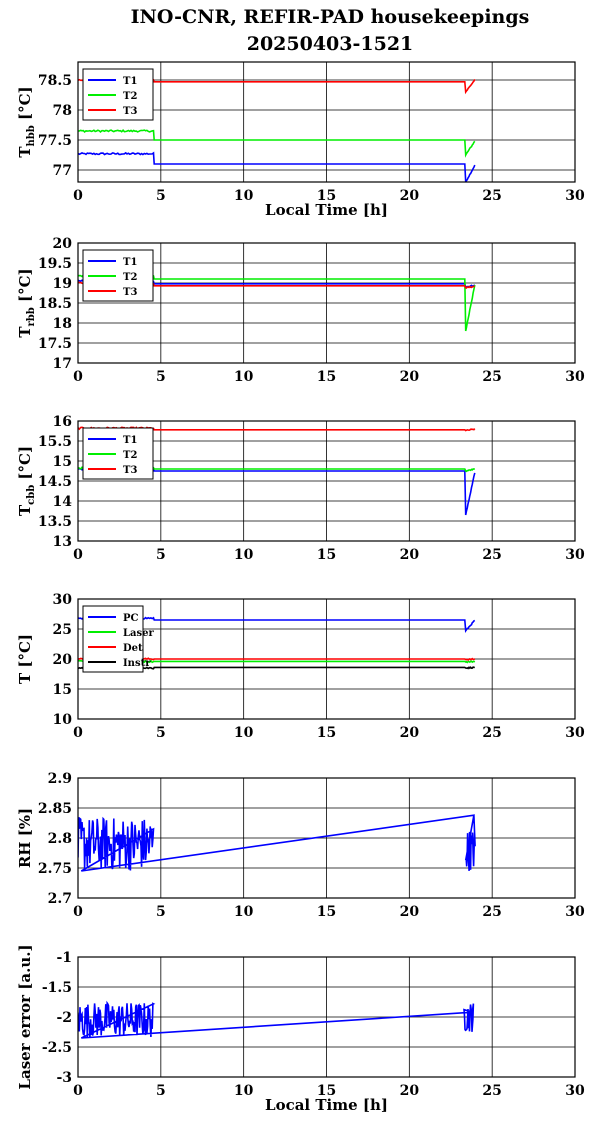  I want to click on y-axis-label: Trbb [°C], so click(26, 302).